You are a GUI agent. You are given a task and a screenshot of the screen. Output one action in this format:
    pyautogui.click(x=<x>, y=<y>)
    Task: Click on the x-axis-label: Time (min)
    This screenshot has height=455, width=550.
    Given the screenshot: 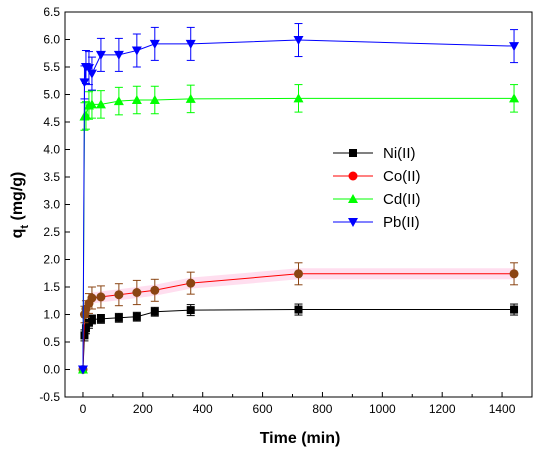 What is the action you would take?
    pyautogui.click(x=300, y=438)
    